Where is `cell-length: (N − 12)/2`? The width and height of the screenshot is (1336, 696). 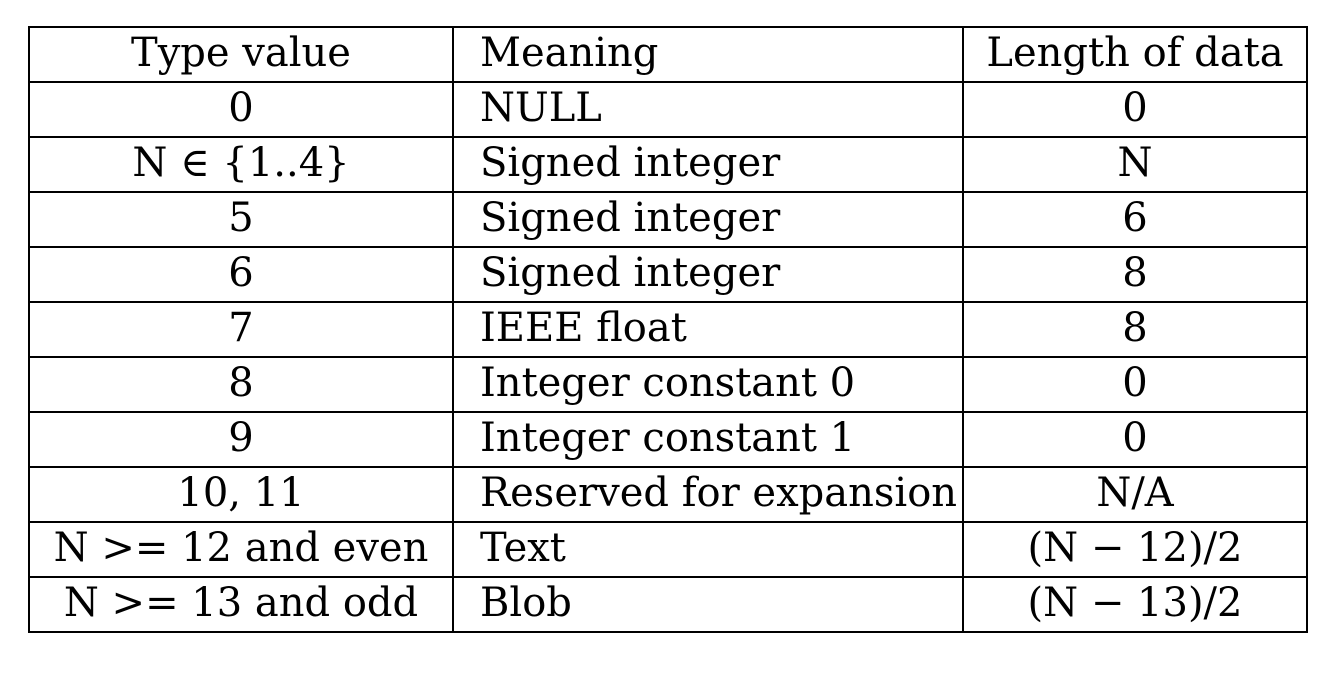
cell-length: (N − 12)/2 is located at coordinates (1135, 549).